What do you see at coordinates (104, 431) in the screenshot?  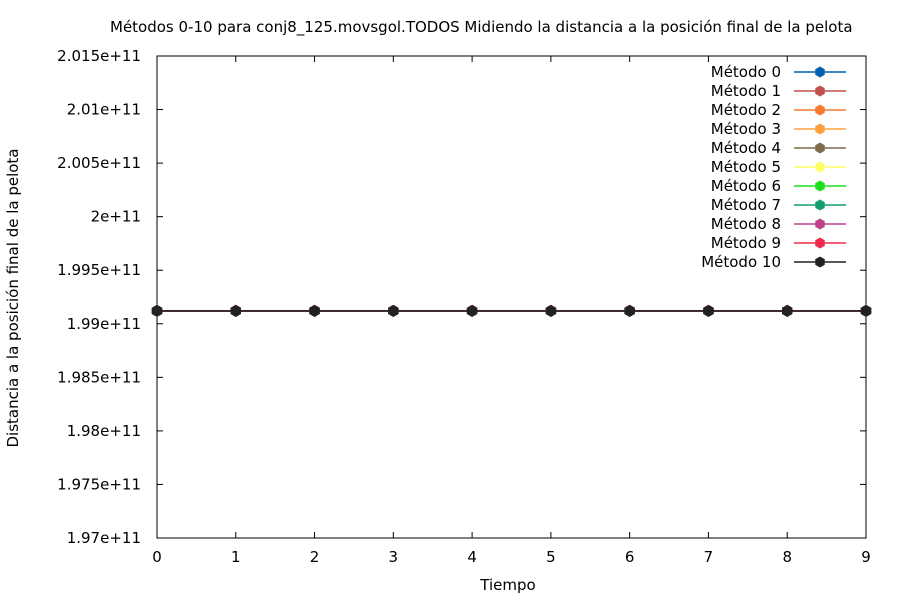 I see `y-tick-label: 1.98e+11` at bounding box center [104, 431].